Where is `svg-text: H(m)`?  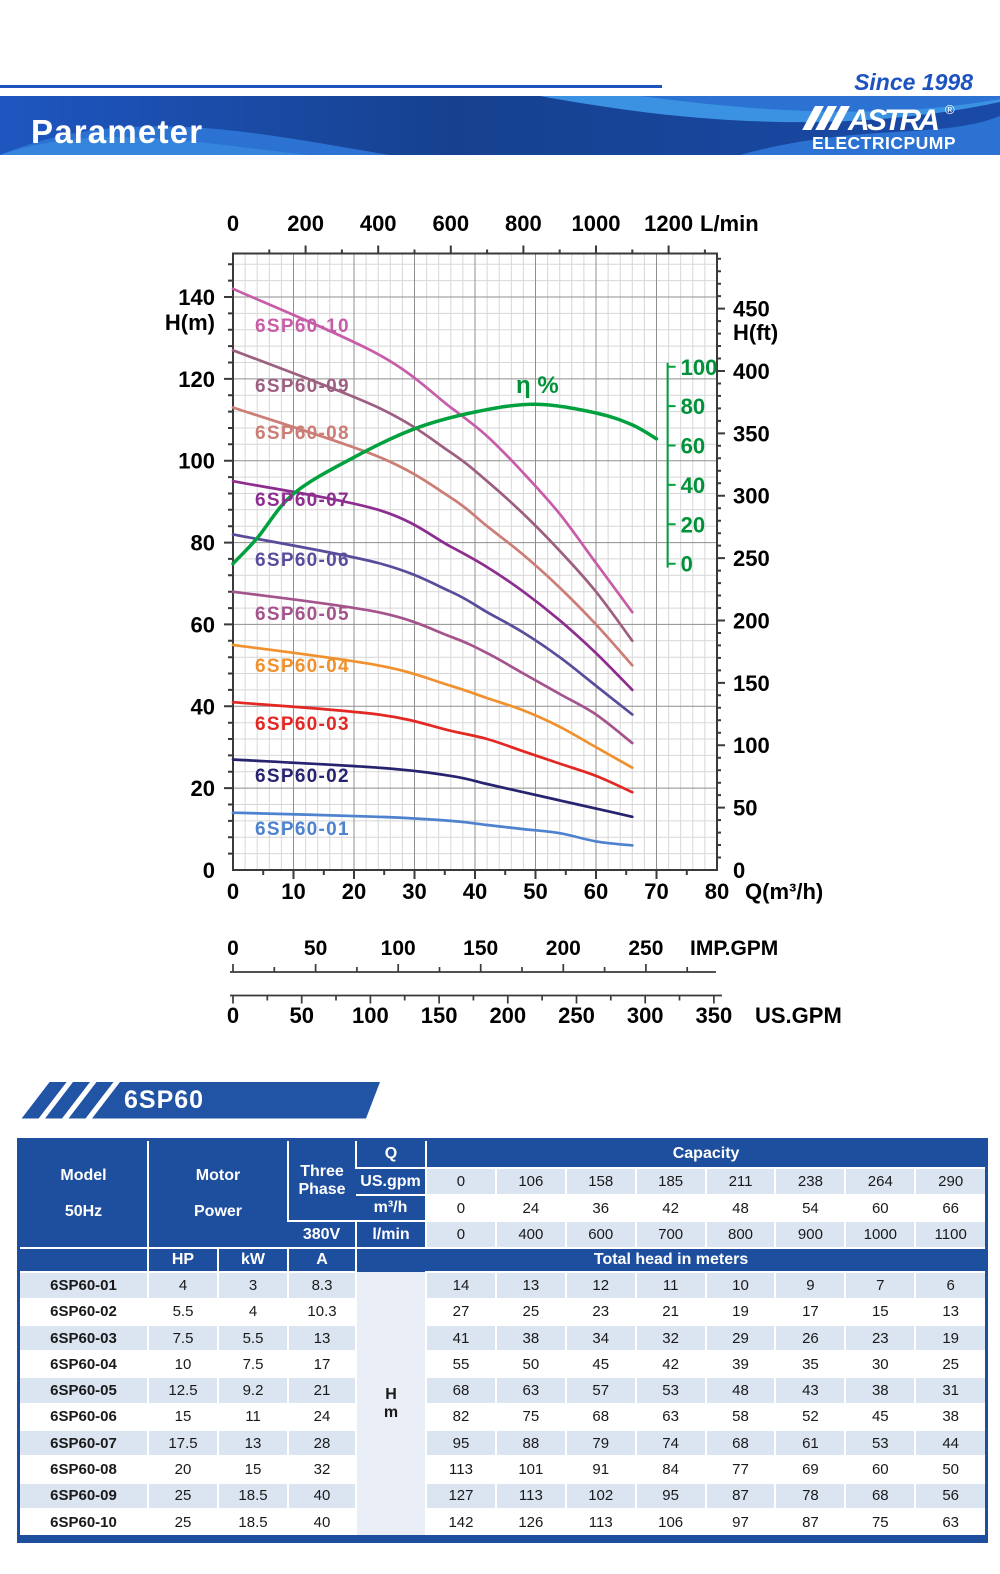
svg-text: H(m) is located at coordinates (190, 322).